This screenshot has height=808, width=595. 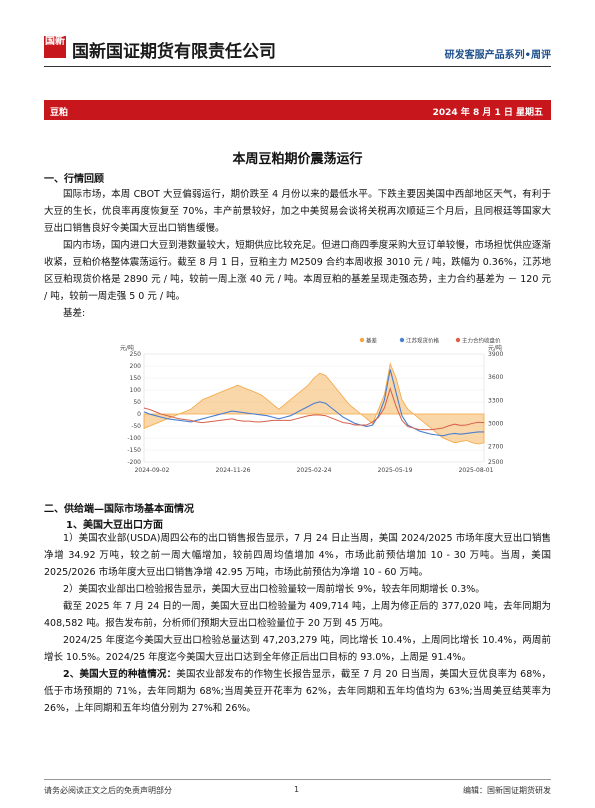 What do you see at coordinates (297, 779) in the screenshot?
I see `footer-divider` at bounding box center [297, 779].